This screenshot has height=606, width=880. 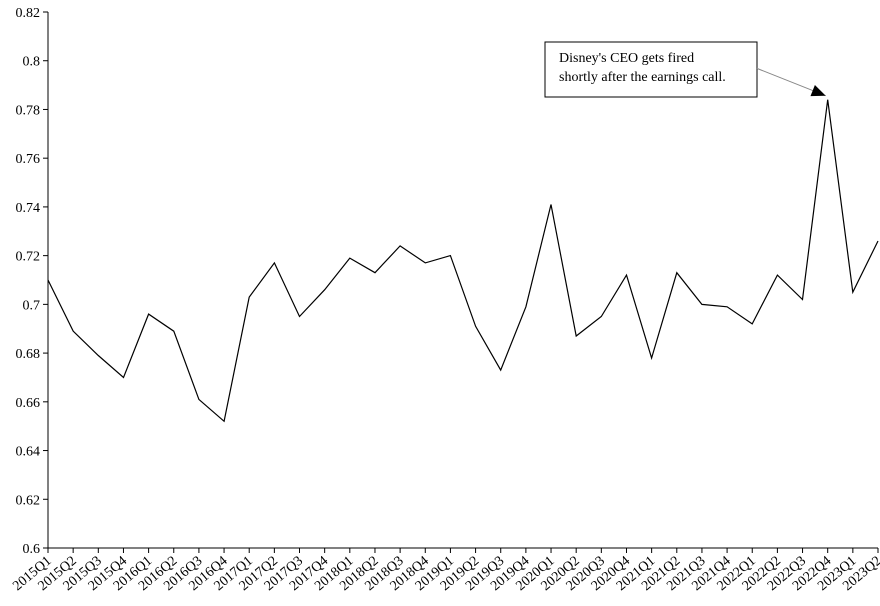 What do you see at coordinates (28, 110) in the screenshot?
I see `y-tick-label: 0.78` at bounding box center [28, 110].